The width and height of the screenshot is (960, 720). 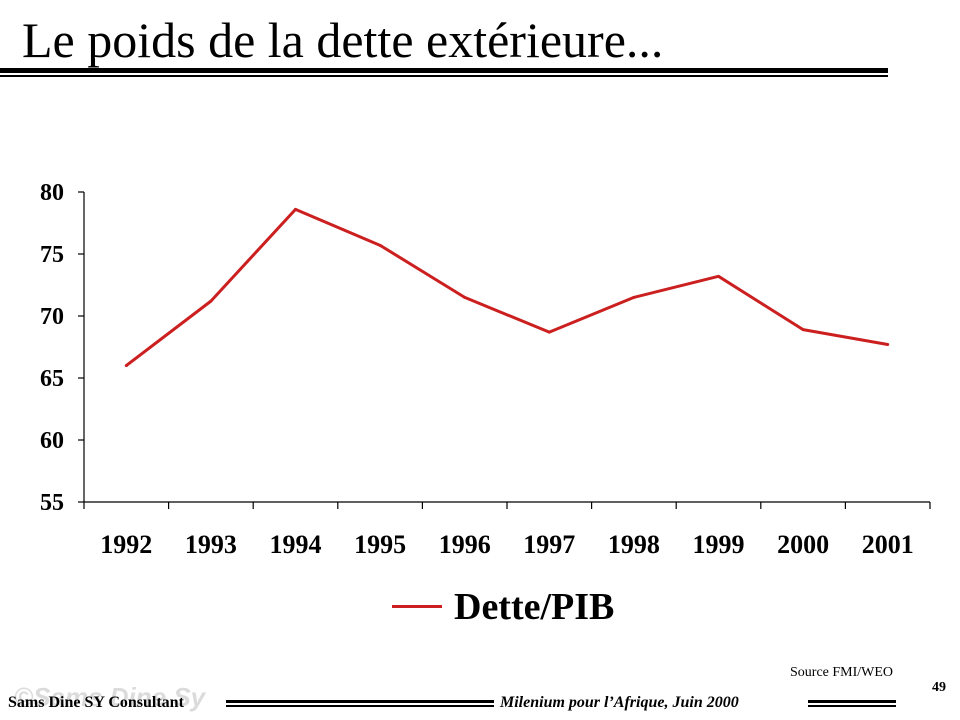 What do you see at coordinates (852, 704) in the screenshot?
I see `footer-rule-right` at bounding box center [852, 704].